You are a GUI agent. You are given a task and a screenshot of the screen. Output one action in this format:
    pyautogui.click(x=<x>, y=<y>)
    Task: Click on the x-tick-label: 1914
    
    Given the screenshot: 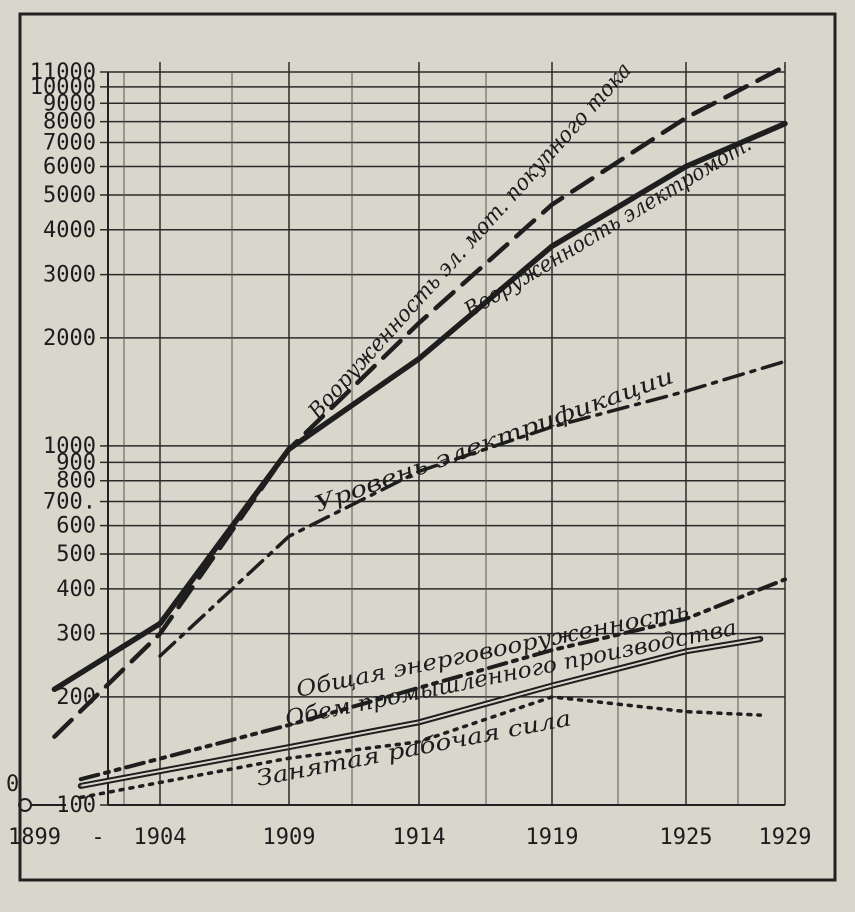 What is the action you would take?
    pyautogui.click(x=419, y=837)
    